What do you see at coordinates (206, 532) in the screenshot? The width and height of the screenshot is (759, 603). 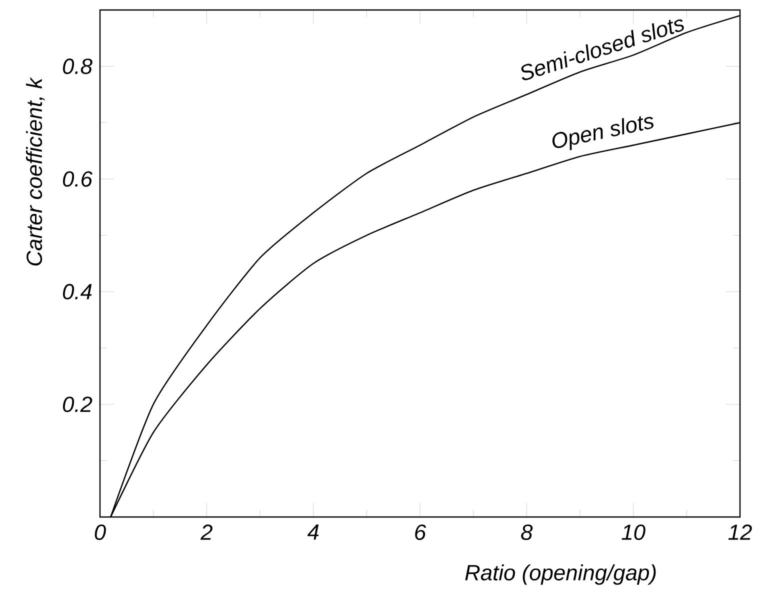 I see `x-tick-label: 2` at bounding box center [206, 532].